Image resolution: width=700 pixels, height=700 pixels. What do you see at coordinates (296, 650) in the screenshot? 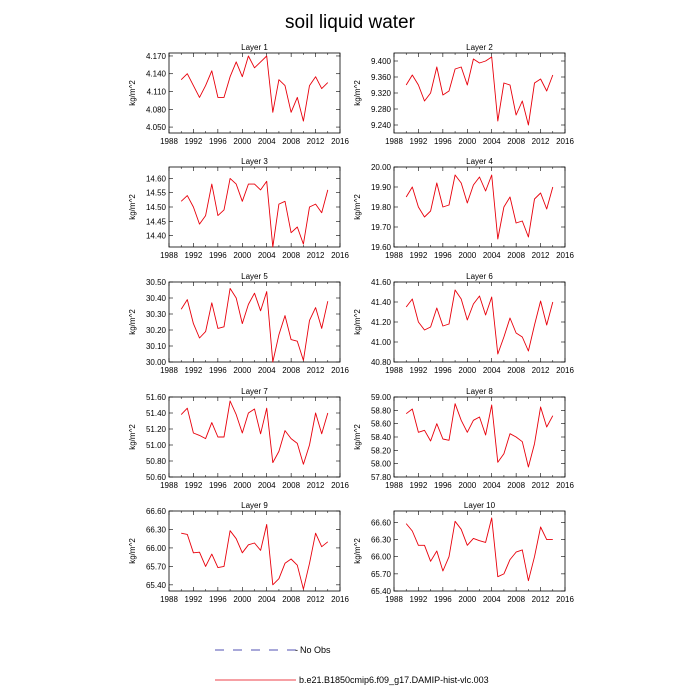
I see `legend-no-obs-dash: -` at bounding box center [296, 650].